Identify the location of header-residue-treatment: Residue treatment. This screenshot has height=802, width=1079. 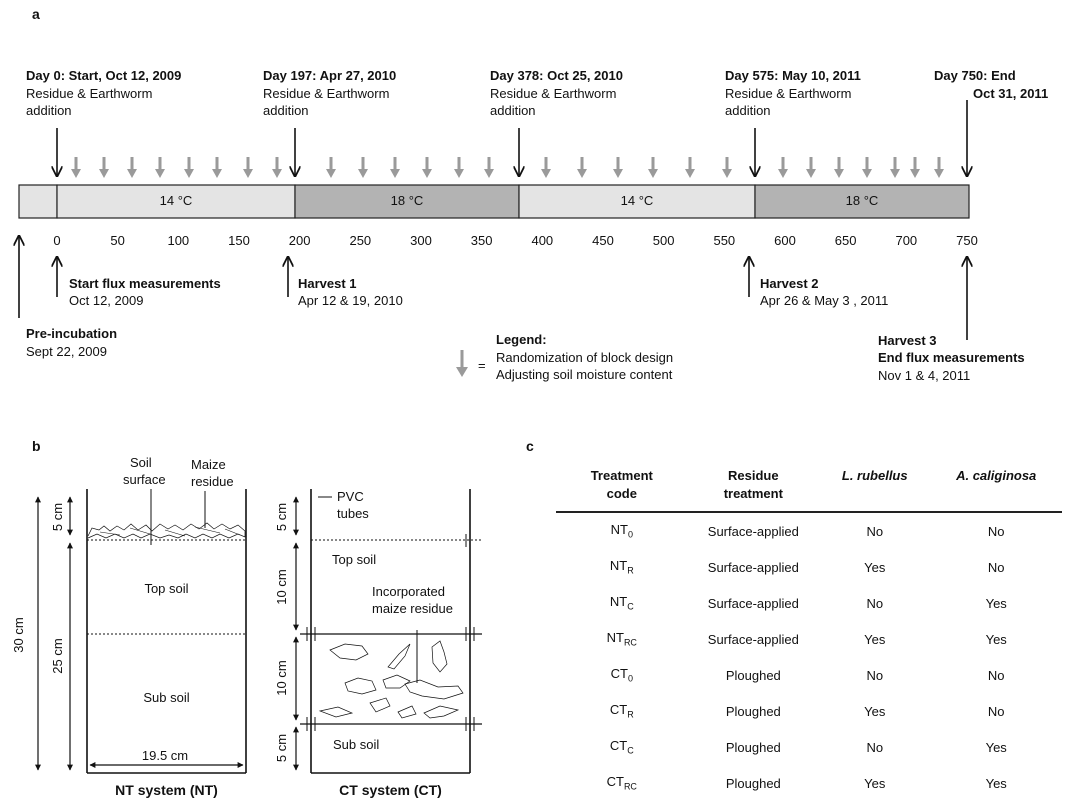
(753, 484).